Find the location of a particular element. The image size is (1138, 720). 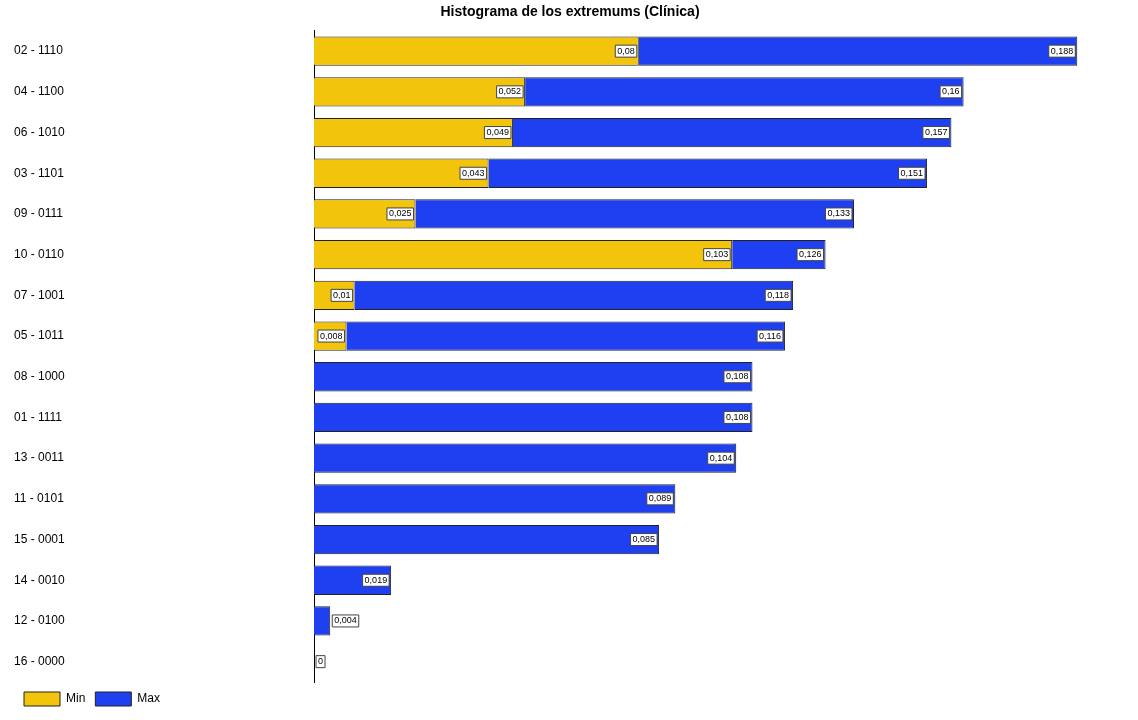

y-tick-label: 12 - 0100 is located at coordinates (40, 620).